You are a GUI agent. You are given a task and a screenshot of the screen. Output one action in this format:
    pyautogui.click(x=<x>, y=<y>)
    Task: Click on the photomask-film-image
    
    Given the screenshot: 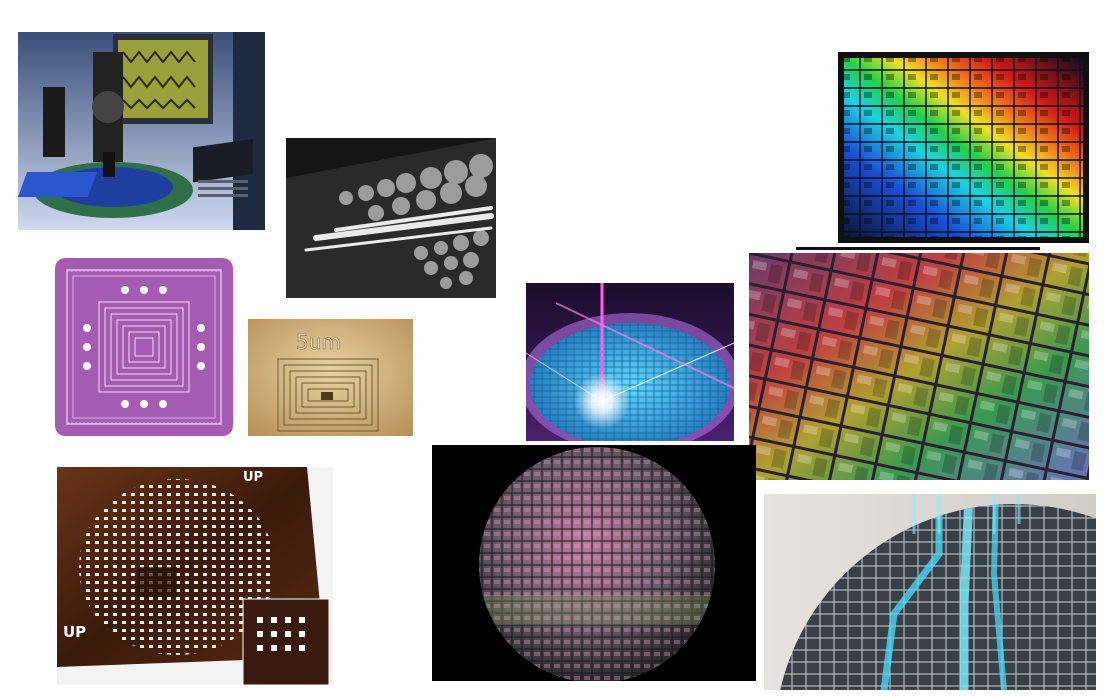 What is the action you would take?
    pyautogui.click(x=391, y=218)
    